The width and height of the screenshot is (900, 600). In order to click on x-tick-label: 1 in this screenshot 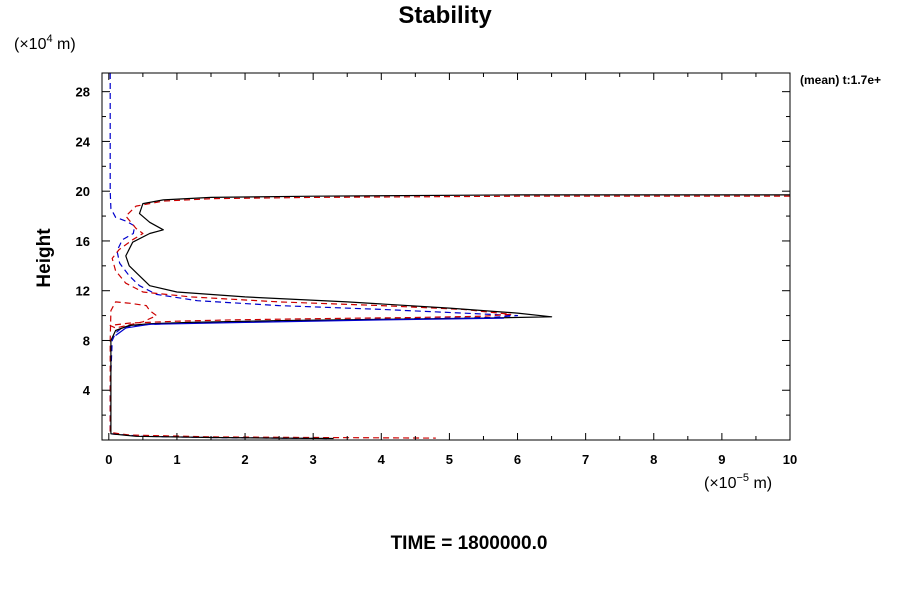, I will do `click(176, 459)`.